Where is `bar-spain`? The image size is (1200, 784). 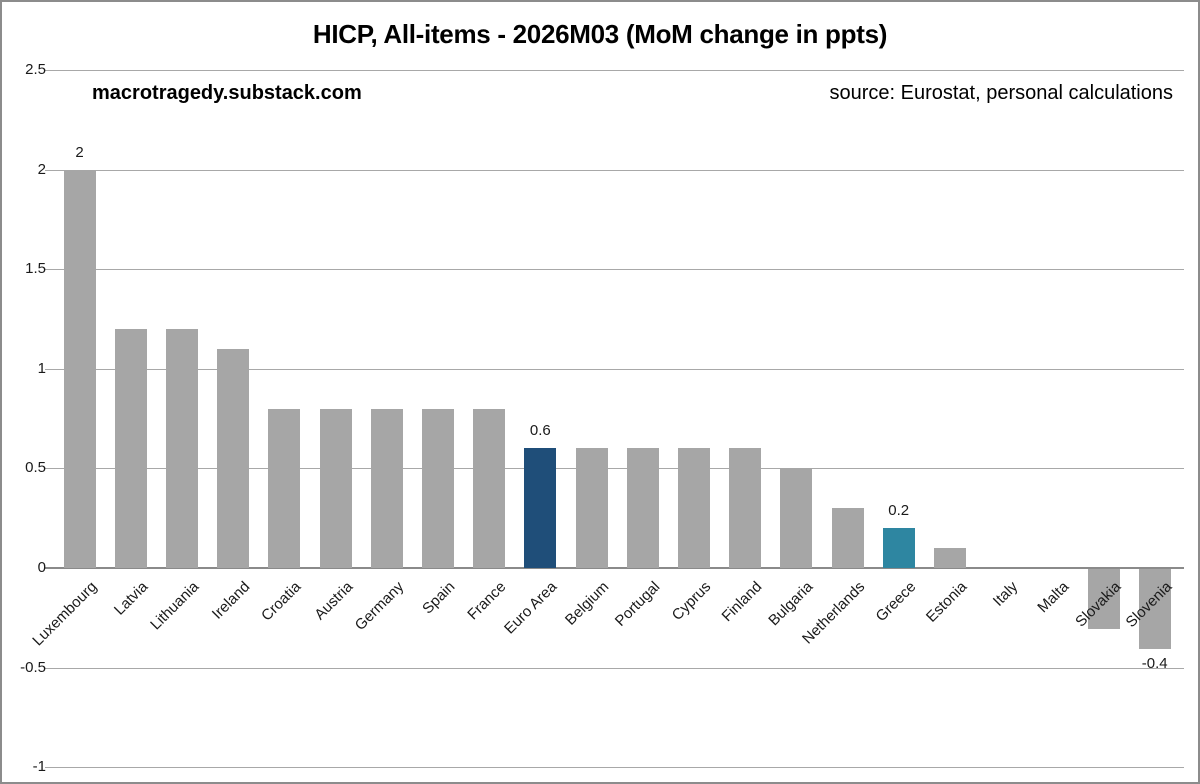 bar-spain is located at coordinates (437, 488).